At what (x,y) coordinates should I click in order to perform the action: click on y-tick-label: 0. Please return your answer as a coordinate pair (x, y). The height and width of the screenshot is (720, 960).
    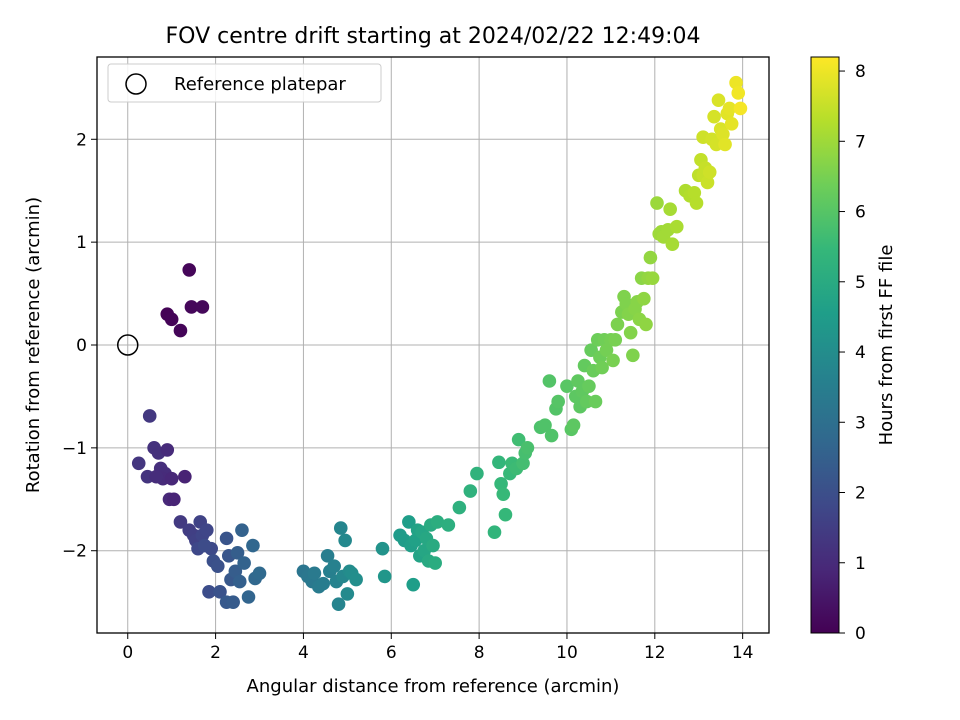
    Looking at the image, I should click on (81, 346).